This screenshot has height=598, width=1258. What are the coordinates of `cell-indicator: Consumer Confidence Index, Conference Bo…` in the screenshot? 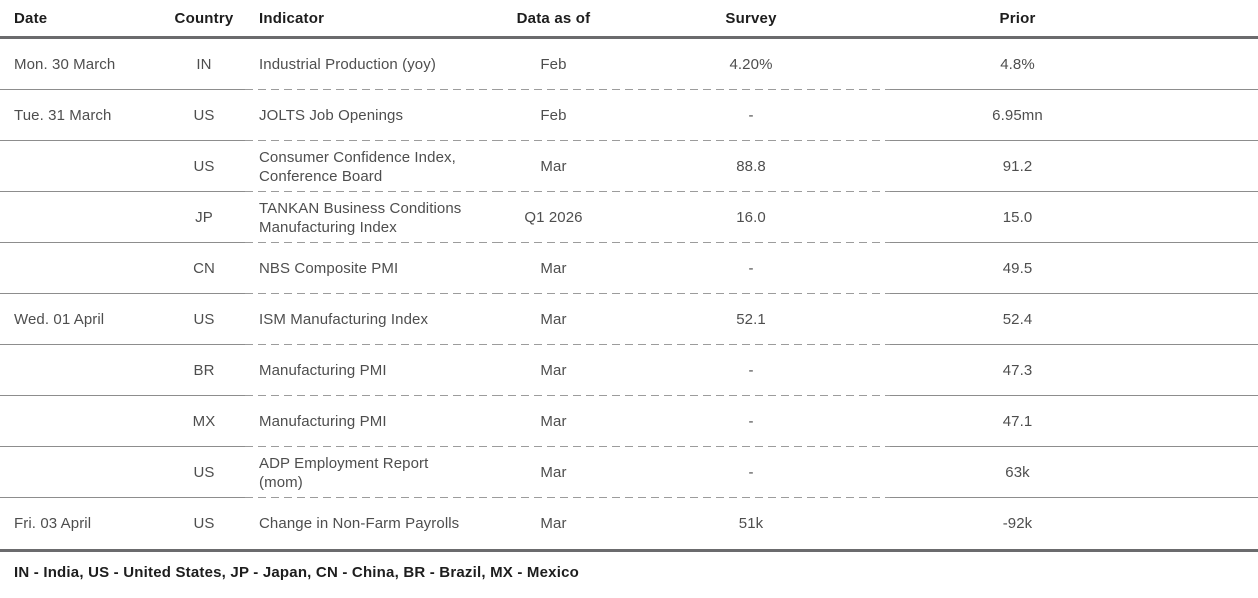 It's located at (370, 166).